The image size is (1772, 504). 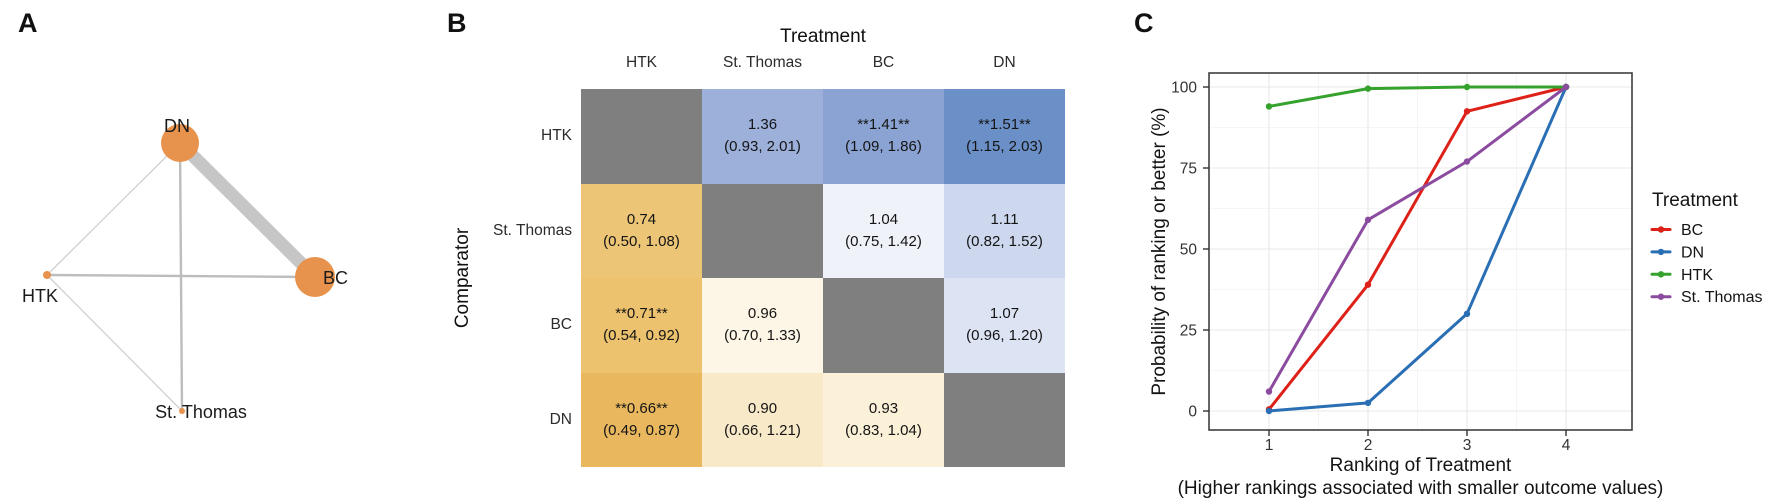 What do you see at coordinates (1004, 136) in the screenshot?
I see `table-cell: **1.51** (1.15, 2.03)` at bounding box center [1004, 136].